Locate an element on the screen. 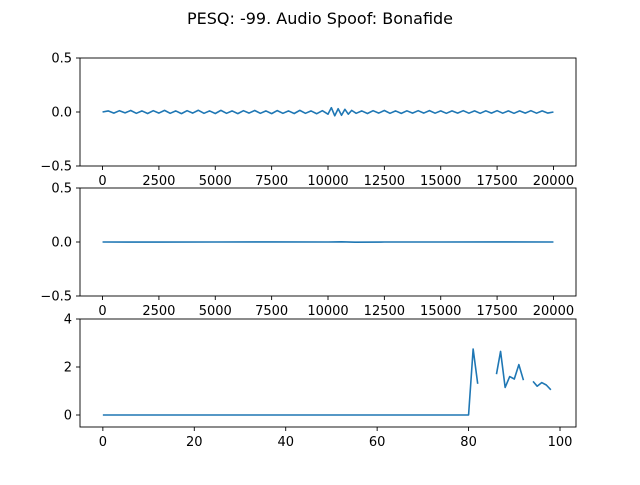 This screenshot has height=485, width=640. top-x-tick-label: 7500 is located at coordinates (271, 181).